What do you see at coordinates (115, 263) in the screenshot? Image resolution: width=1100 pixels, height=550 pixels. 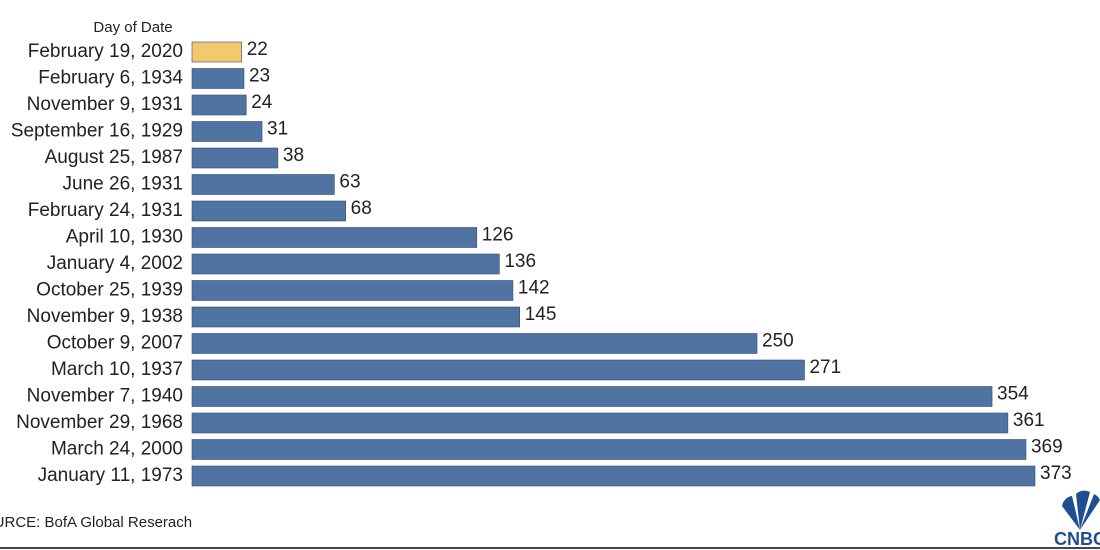 I see `category-label: January 4, 2002` at bounding box center [115, 263].